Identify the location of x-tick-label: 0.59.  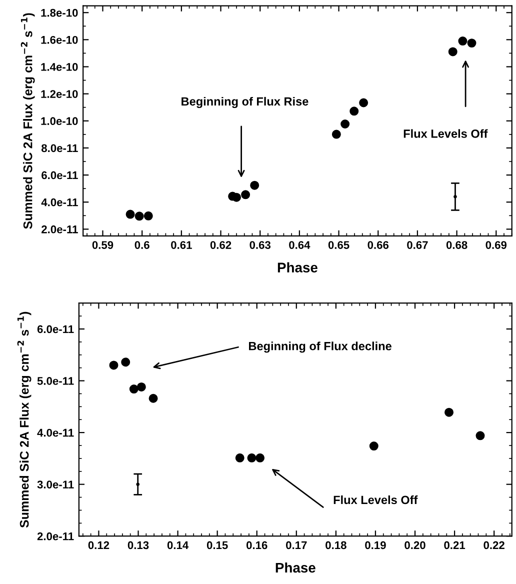
(103, 245).